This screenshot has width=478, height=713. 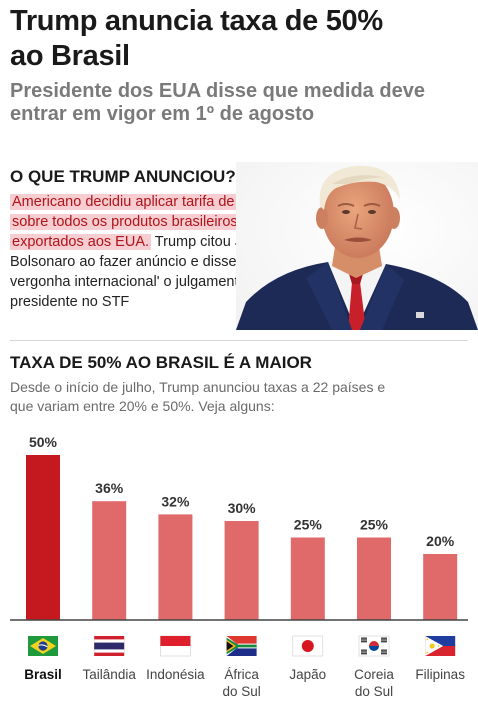 I want to click on bar-japan, so click(x=307, y=578).